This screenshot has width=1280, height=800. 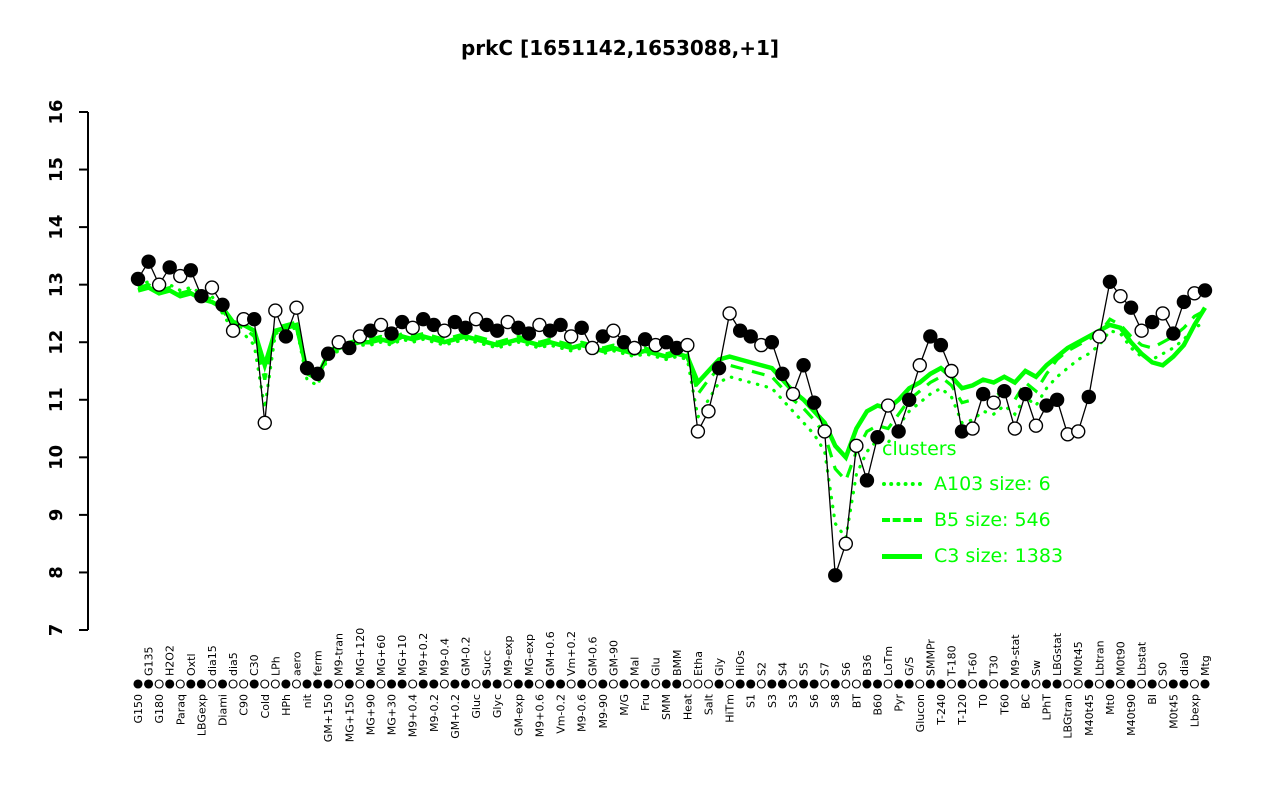 I want to click on x-axis-label: M40t90, so click(x=1131, y=715).